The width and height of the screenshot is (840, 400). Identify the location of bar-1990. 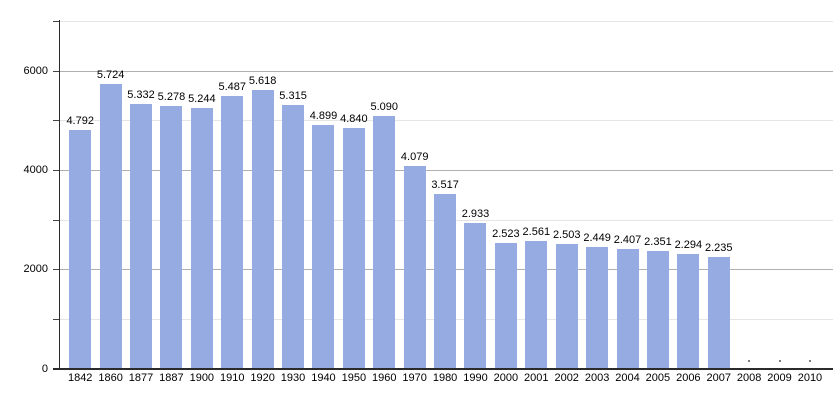
(475, 295).